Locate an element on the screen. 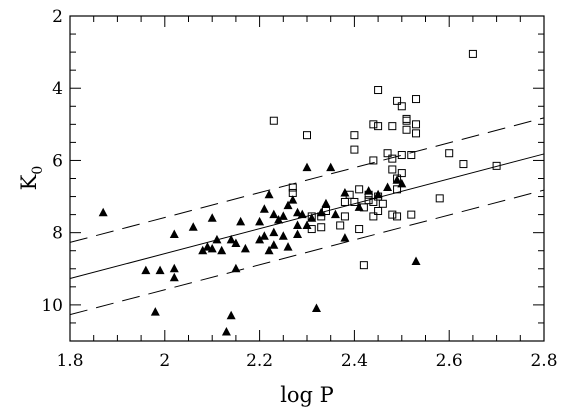 Image resolution: width=570 pixels, height=416 pixels. x-tick-label: 1.8 is located at coordinates (69, 361).